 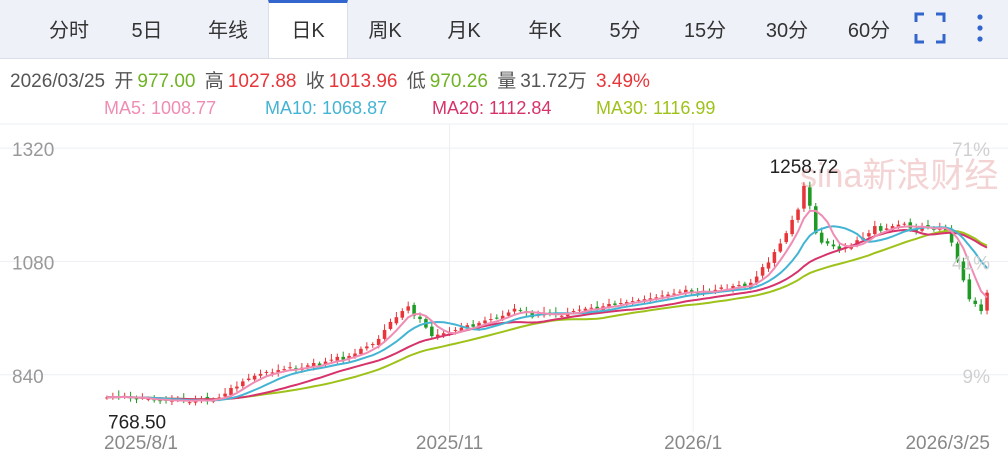 What do you see at coordinates (804, 167) in the screenshot?
I see `max-price-label: 1258.72` at bounding box center [804, 167].